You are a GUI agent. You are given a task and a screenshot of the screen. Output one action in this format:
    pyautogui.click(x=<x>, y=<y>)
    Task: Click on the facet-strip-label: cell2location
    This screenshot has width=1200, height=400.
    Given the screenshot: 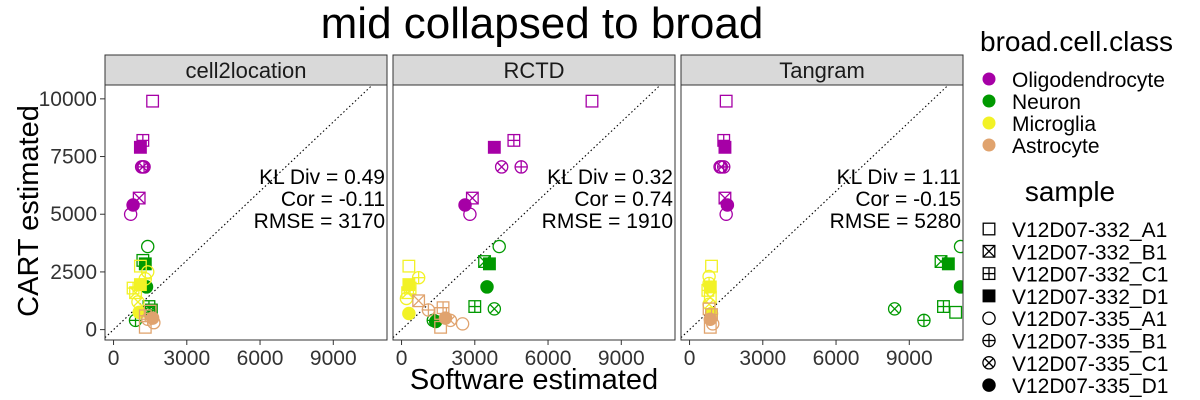 What is the action you would take?
    pyautogui.click(x=245, y=70)
    